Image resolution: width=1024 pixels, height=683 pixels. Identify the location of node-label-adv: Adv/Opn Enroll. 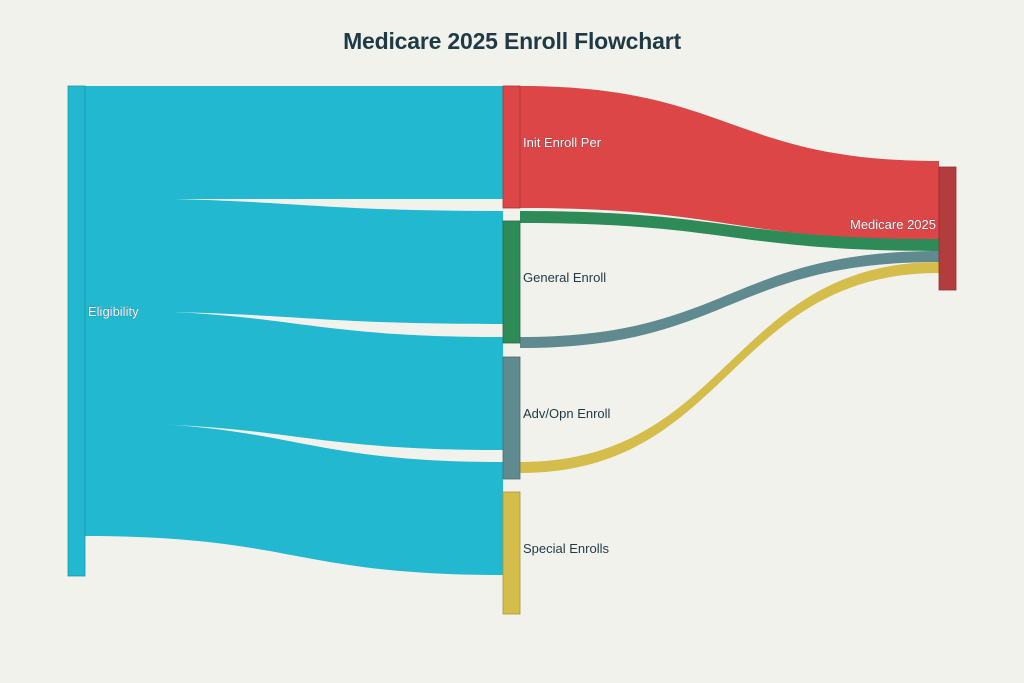
(567, 413).